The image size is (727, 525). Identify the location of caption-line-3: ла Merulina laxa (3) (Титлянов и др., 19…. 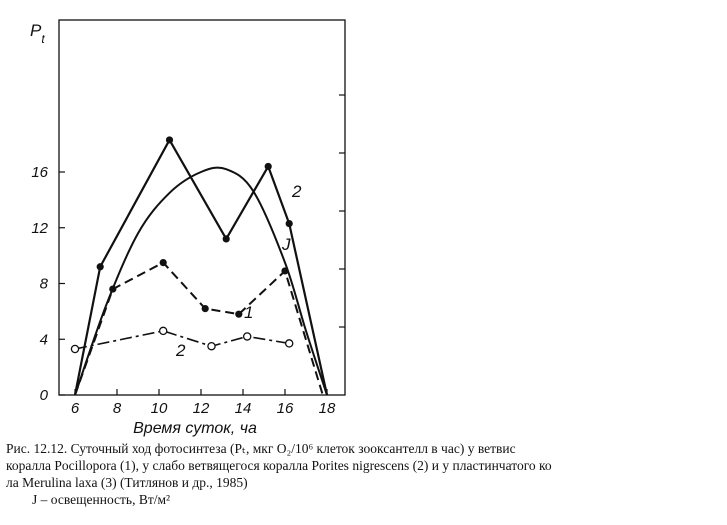
(127, 482).